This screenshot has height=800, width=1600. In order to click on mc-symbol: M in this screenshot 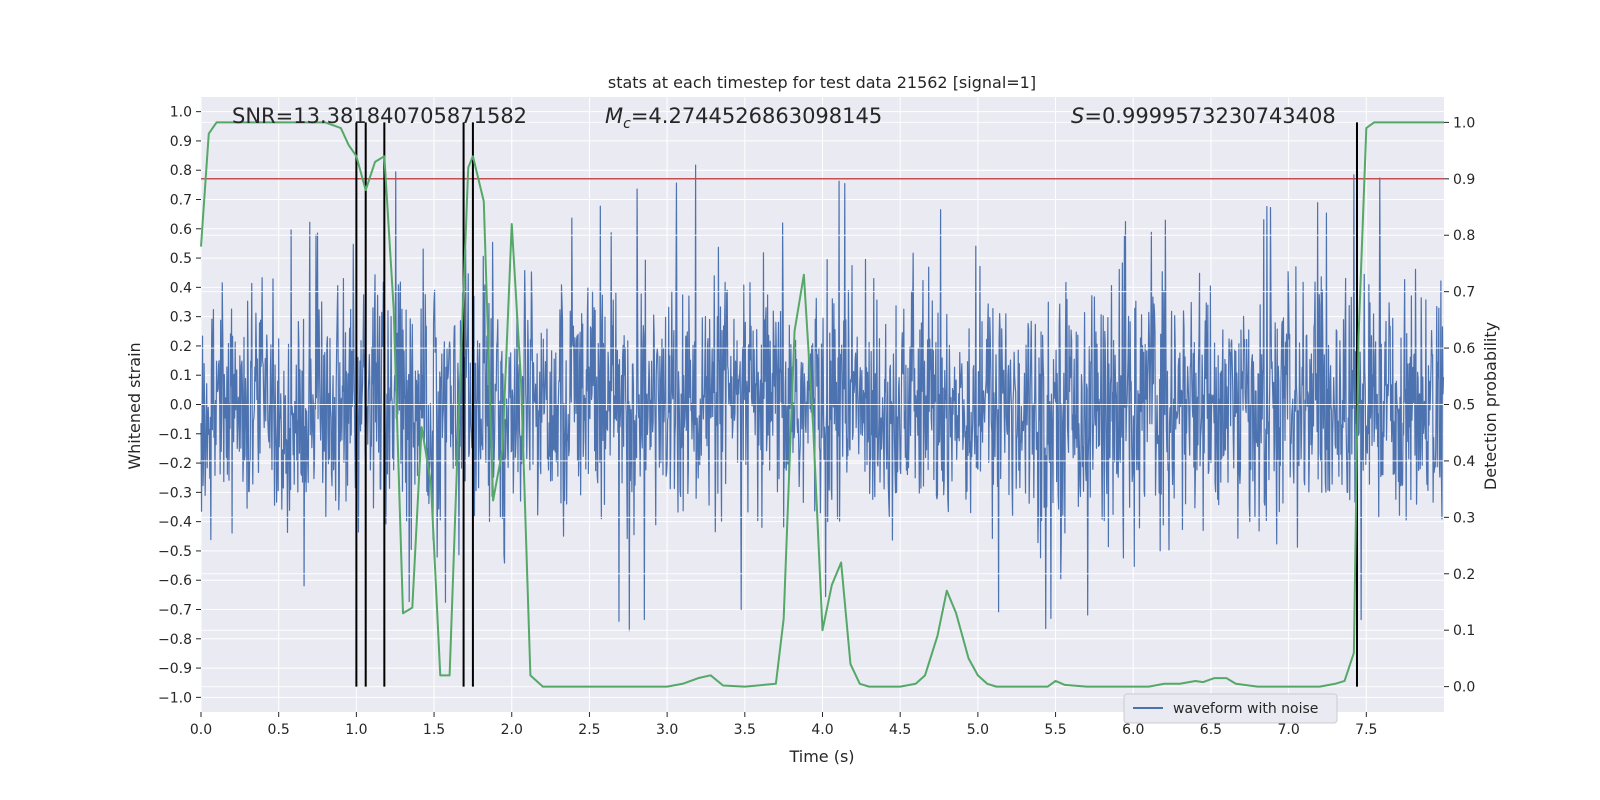, I will do `click(614, 116)`.